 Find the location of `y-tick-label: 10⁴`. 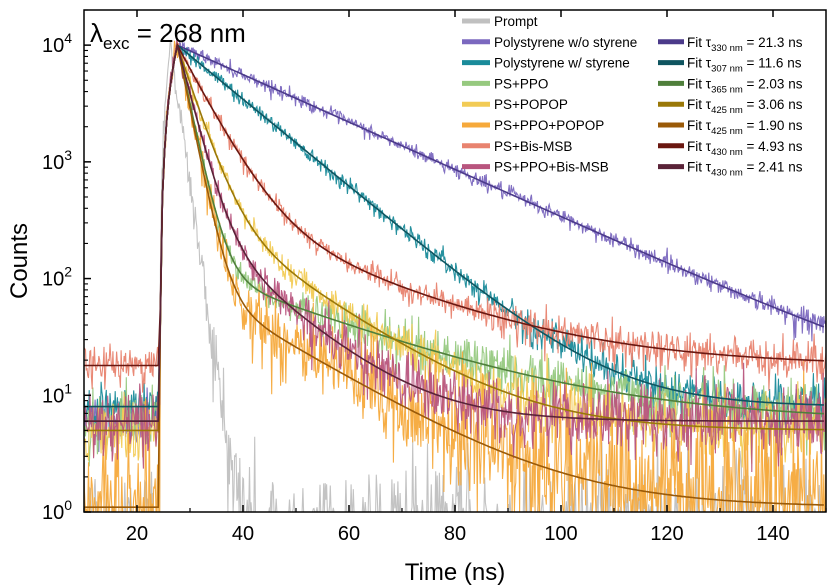

y-tick-label: 10⁴ is located at coordinates (57, 43).